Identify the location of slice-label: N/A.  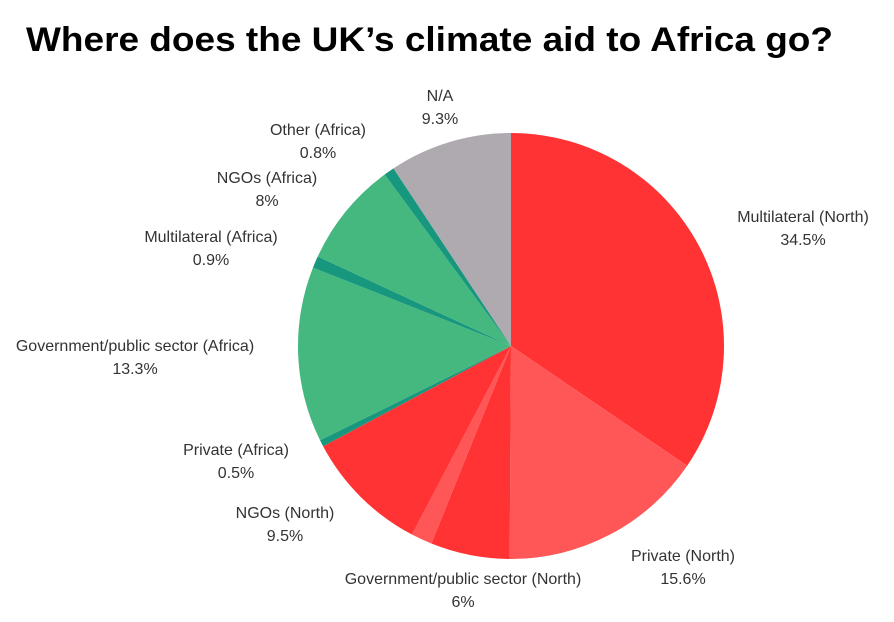
(440, 96).